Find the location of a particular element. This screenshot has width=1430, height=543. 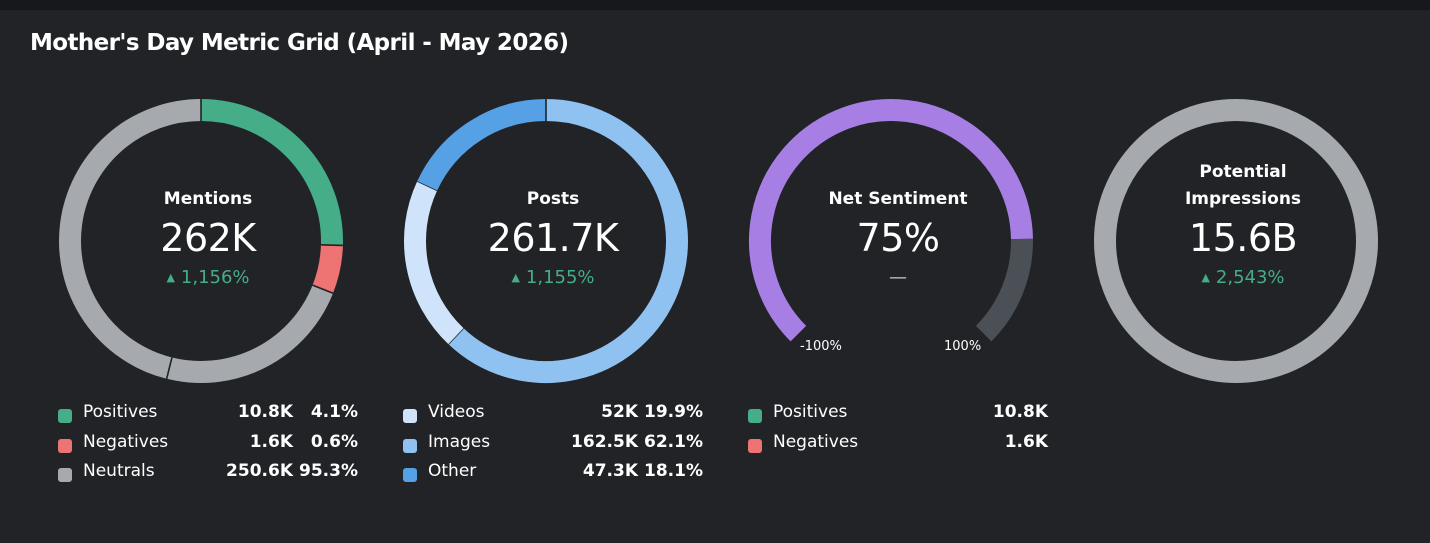

negatives-slice is located at coordinates (327, 269).